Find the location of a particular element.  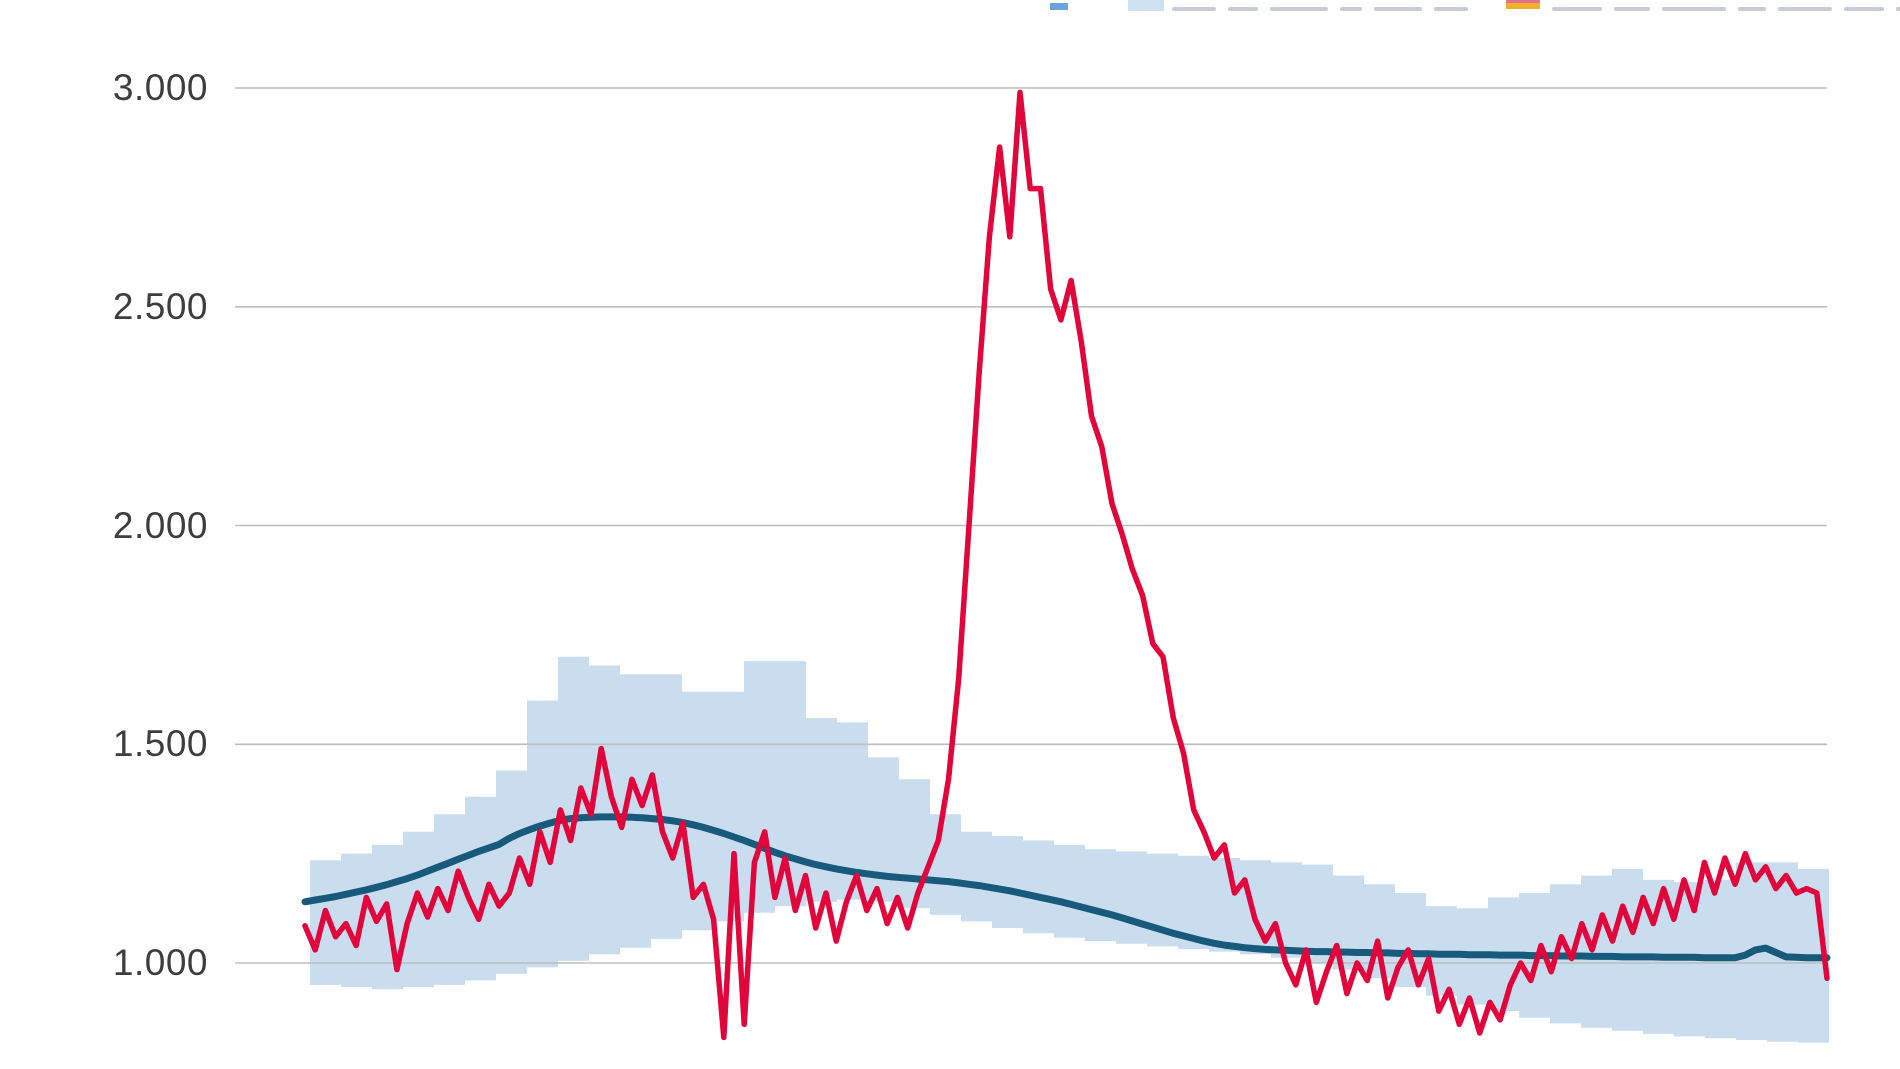

legend is located at coordinates (950, 8).